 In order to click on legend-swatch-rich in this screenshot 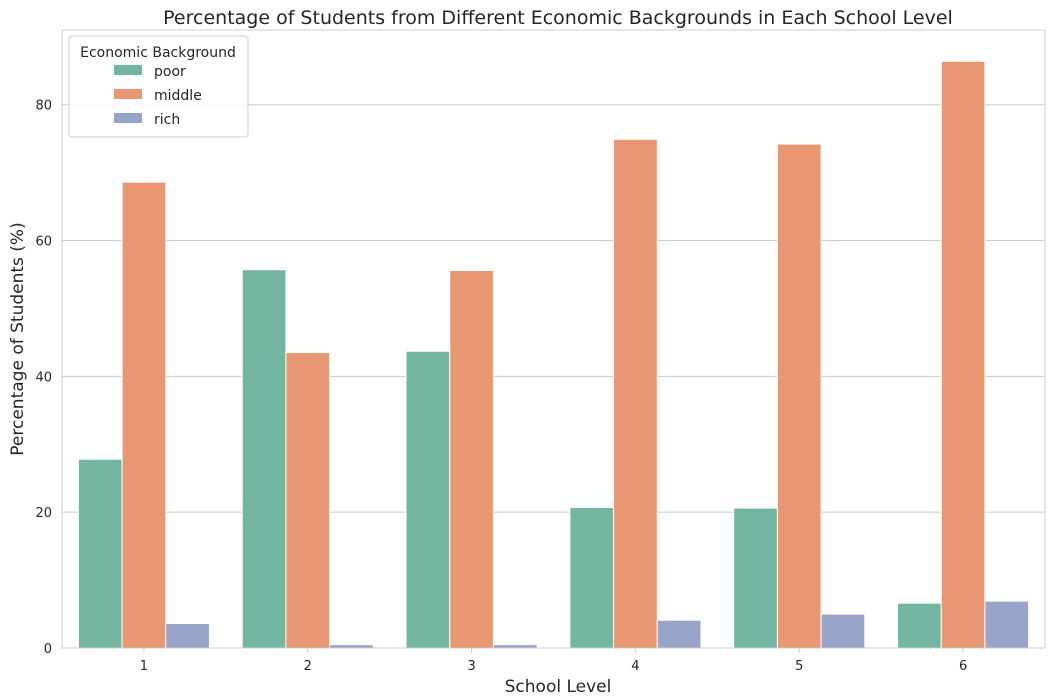, I will do `click(128, 118)`.